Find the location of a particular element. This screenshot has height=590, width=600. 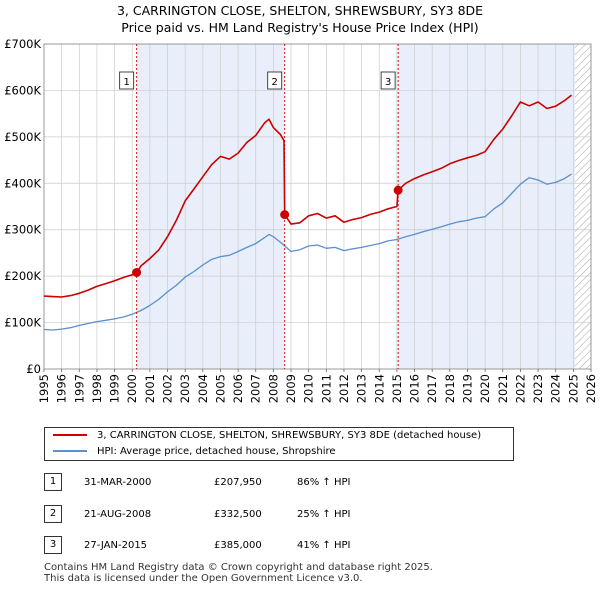

x-tick-label: 2006 is located at coordinates (238, 388).